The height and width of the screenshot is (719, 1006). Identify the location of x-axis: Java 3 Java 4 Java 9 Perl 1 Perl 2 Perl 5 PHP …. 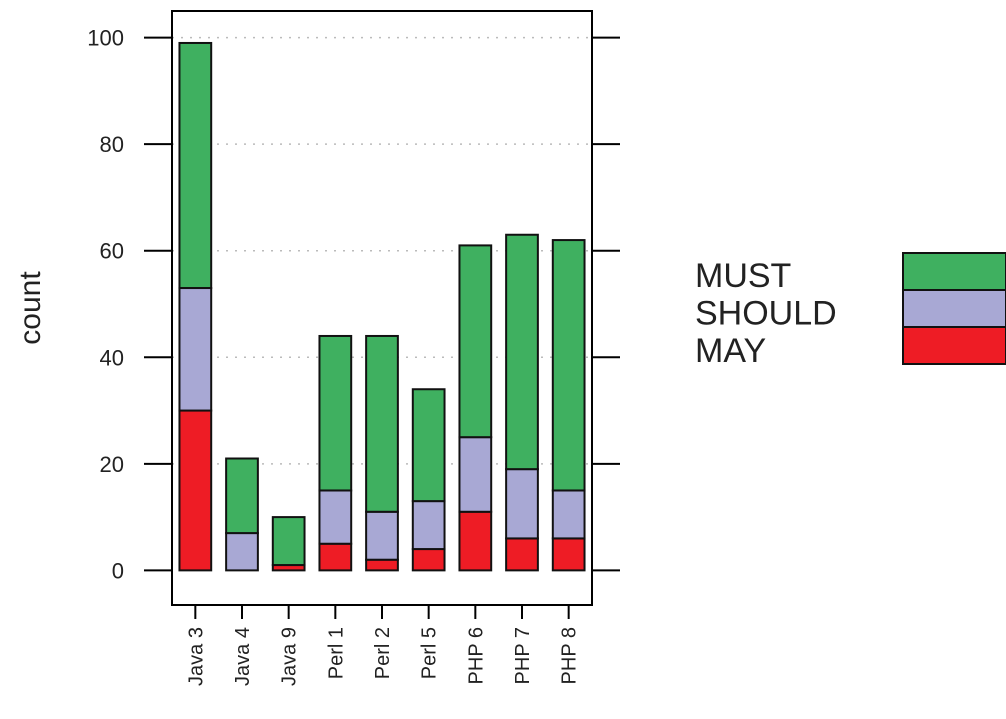
(383, 645).